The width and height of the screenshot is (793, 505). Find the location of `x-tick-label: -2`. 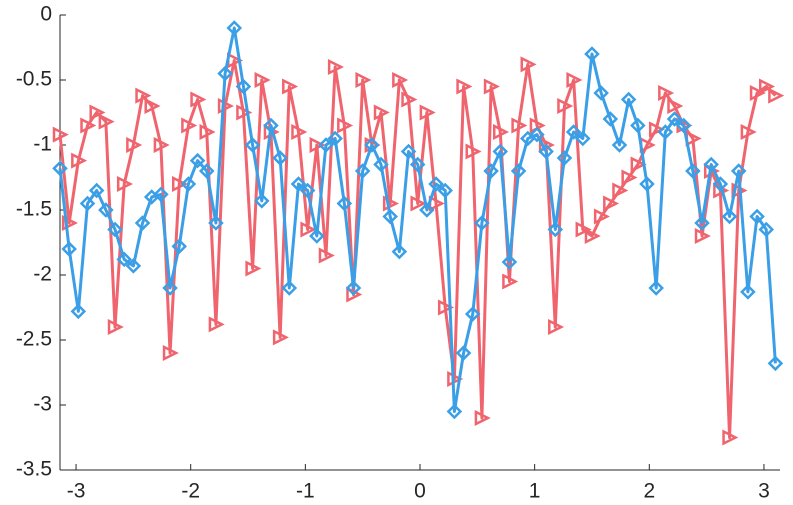

x-tick-label: -2 is located at coordinates (190, 491).